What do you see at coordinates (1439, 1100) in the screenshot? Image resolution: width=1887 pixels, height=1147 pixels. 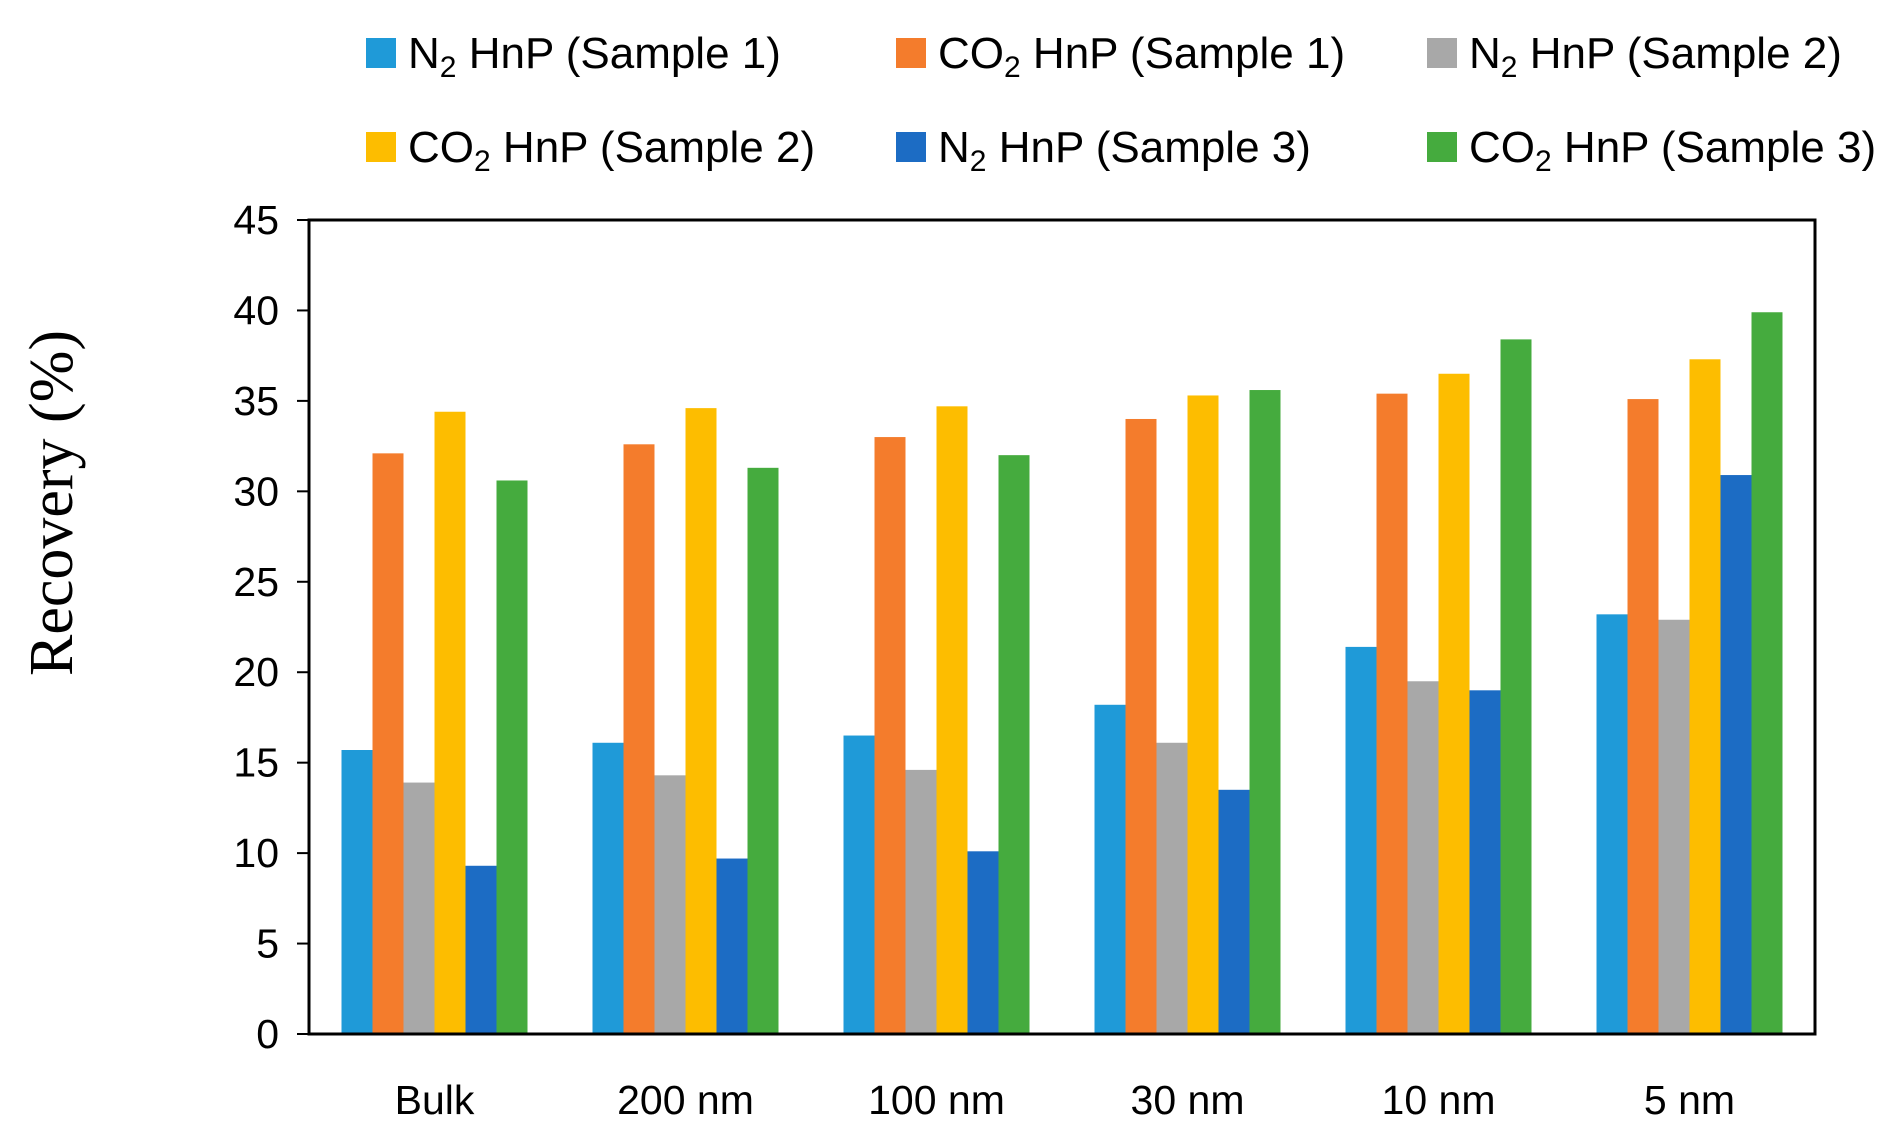 I see `x-tick-label: 10 nm` at bounding box center [1439, 1100].